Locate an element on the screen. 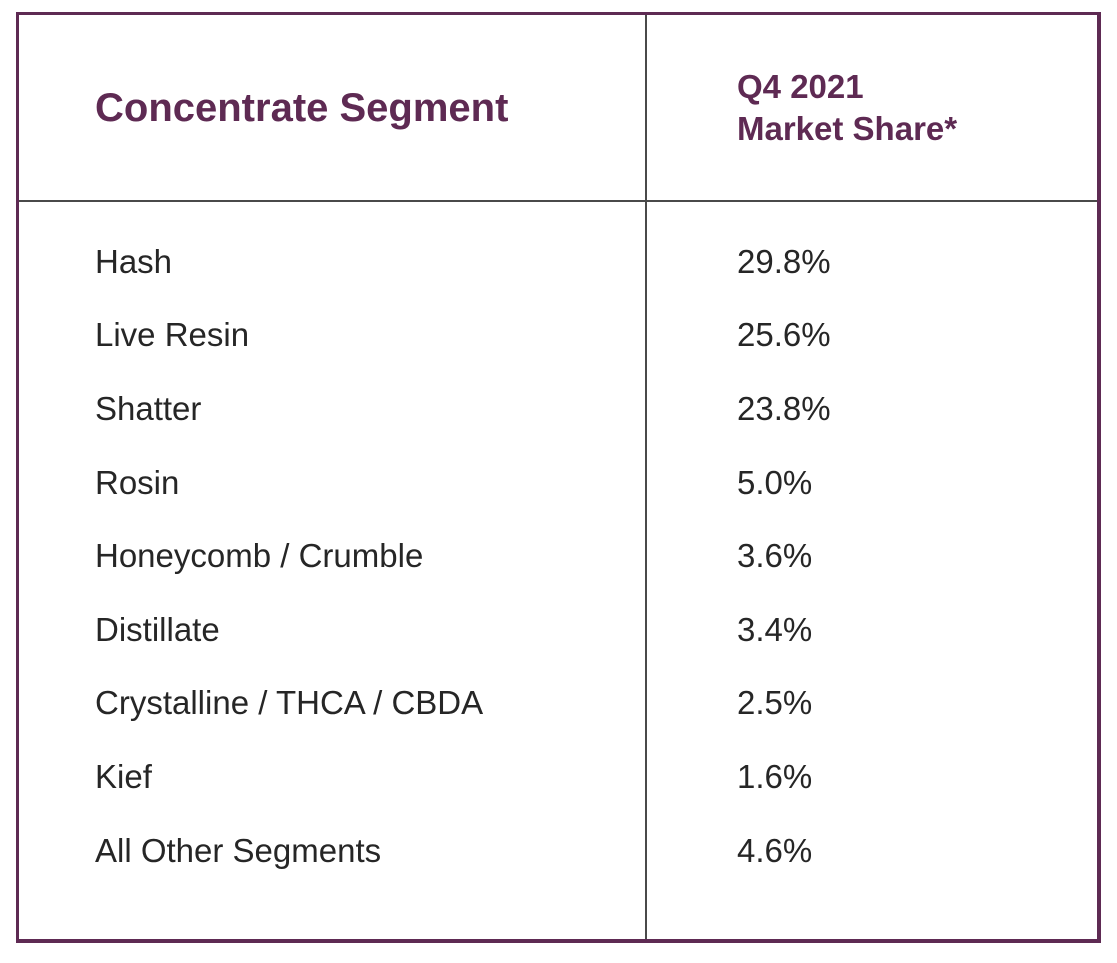  segment-column-header: Concentrate Segment is located at coordinates (302, 107).